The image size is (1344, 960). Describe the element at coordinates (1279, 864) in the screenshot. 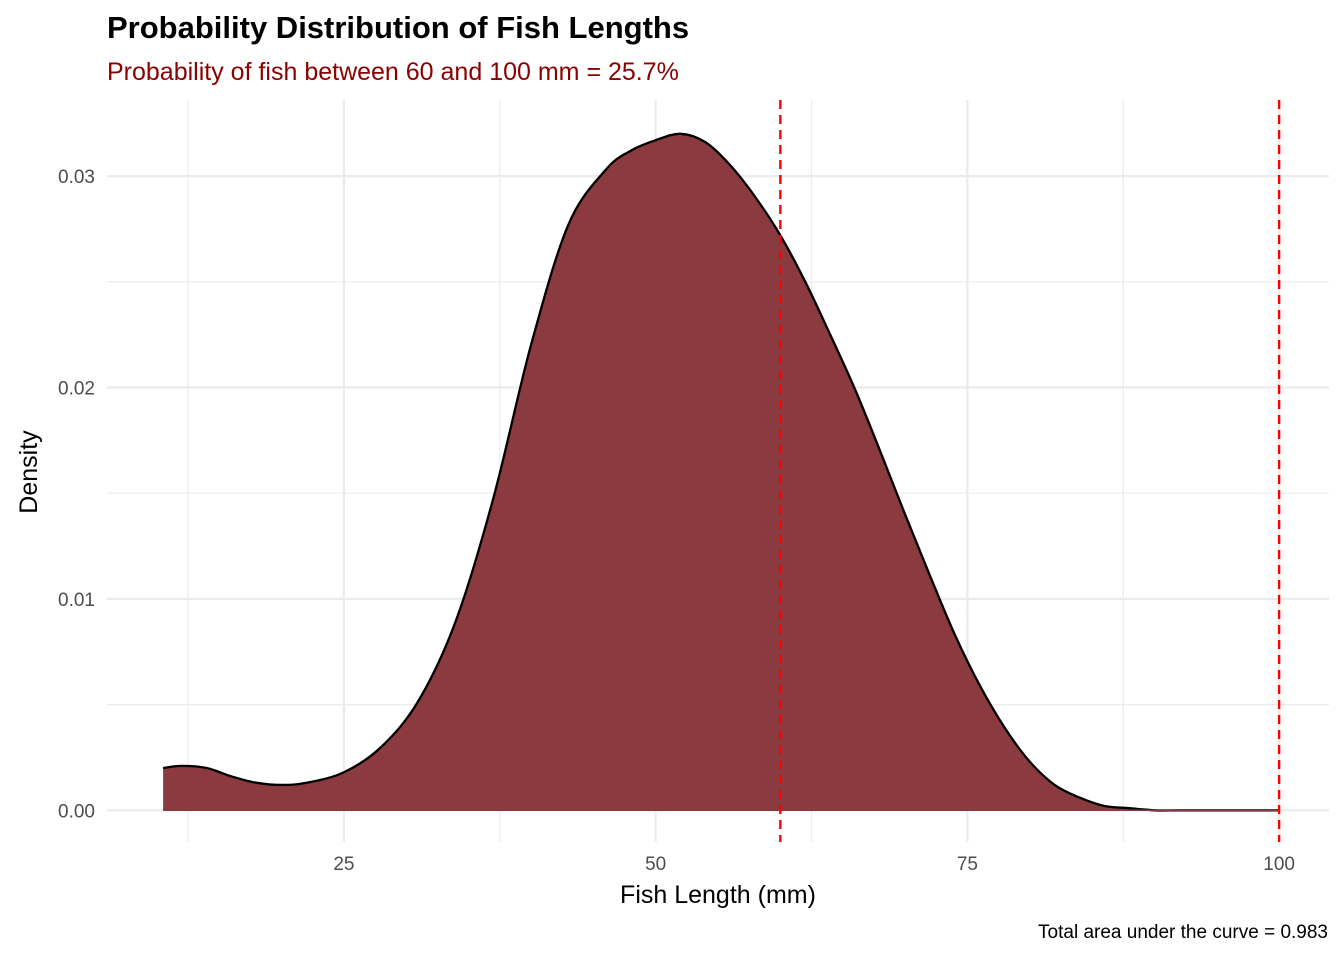

I see `x-tick-label: 100` at that location.